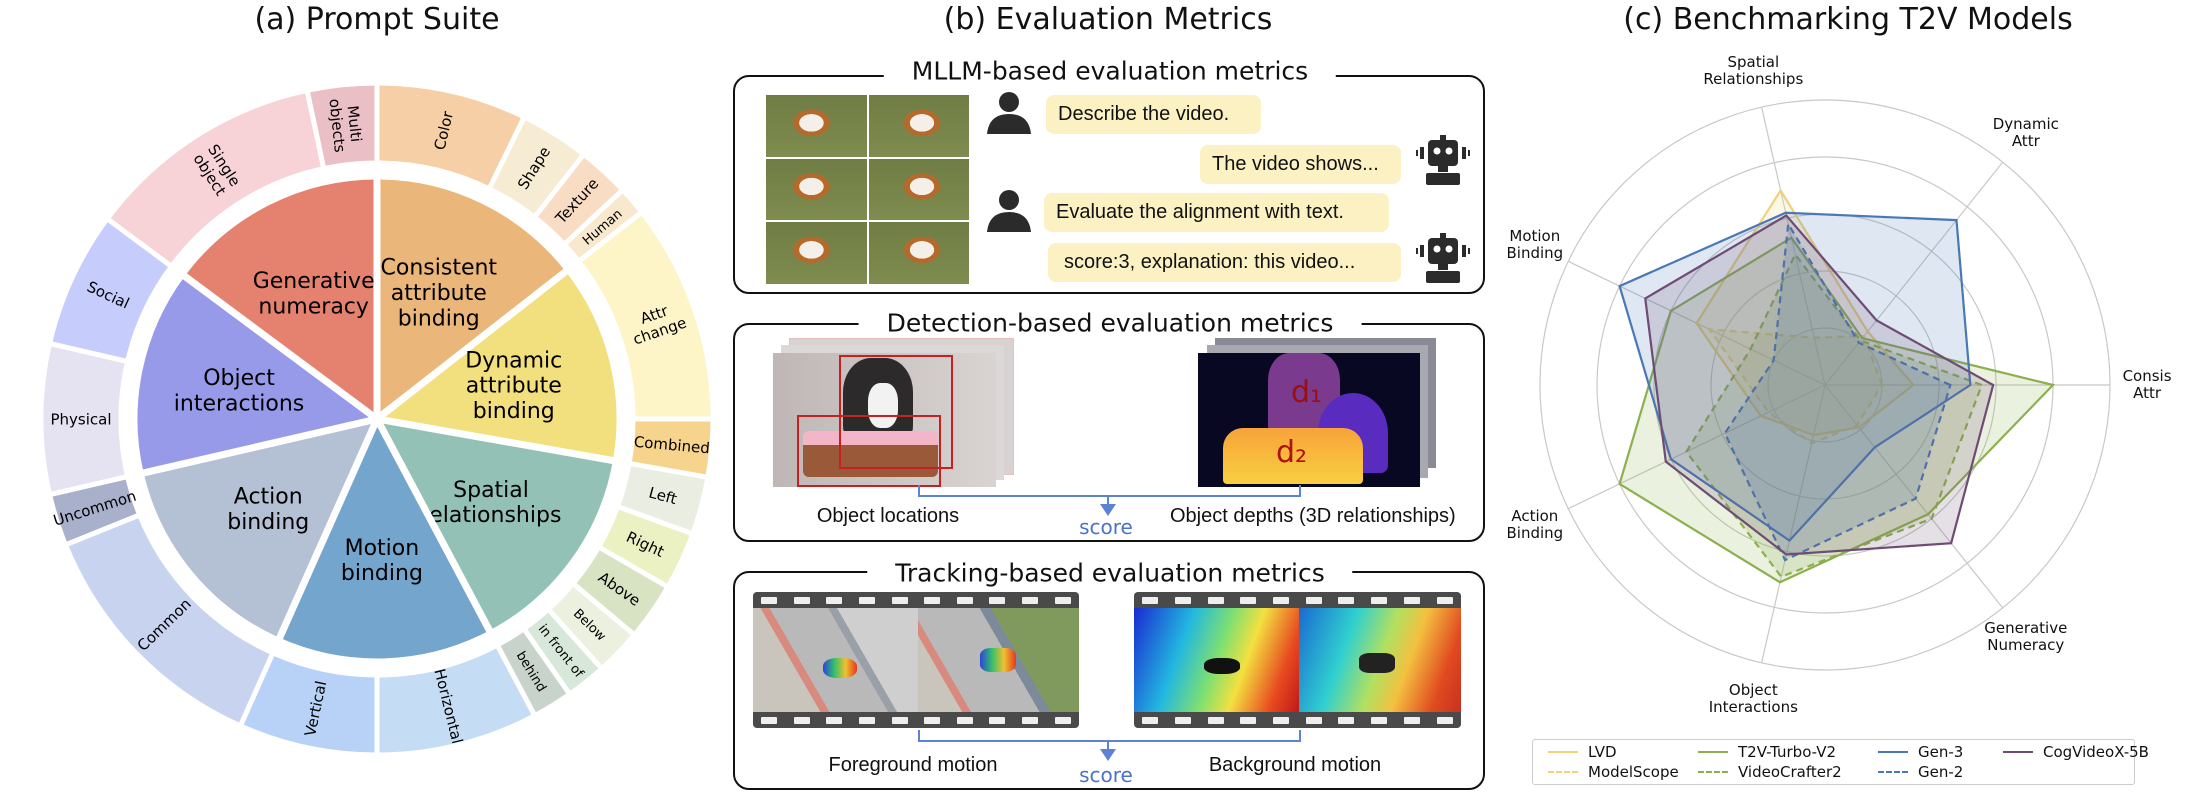  I want to click on subcategory-label: Physical, so click(80, 419).